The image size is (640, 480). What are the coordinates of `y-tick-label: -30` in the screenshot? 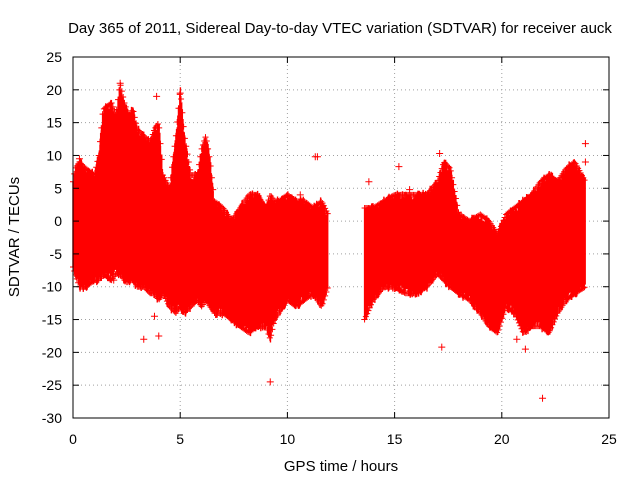 It's located at (52, 418).